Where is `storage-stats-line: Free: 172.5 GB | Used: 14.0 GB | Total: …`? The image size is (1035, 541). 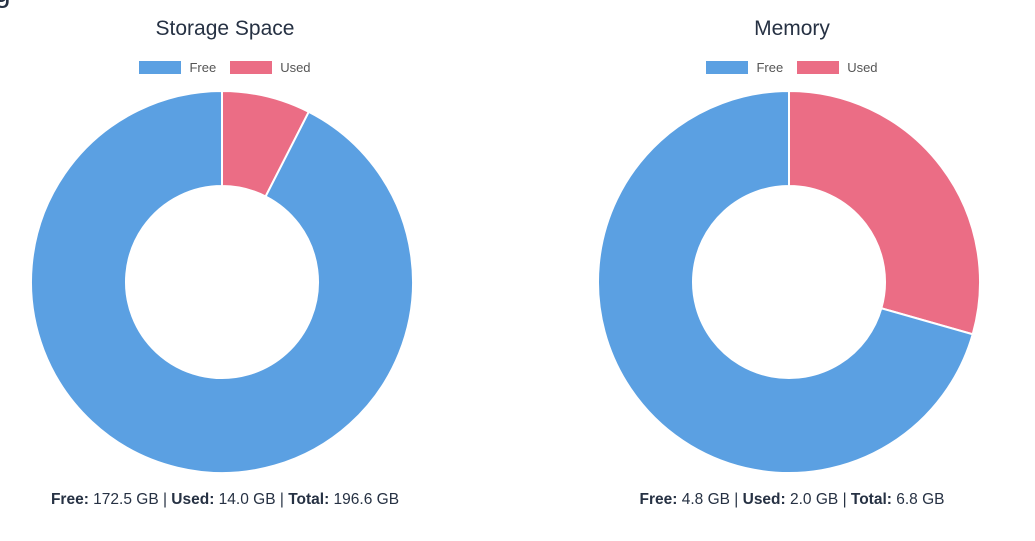
storage-stats-line: Free: 172.5 GB | Used: 14.0 GB | Total: … is located at coordinates (225, 500).